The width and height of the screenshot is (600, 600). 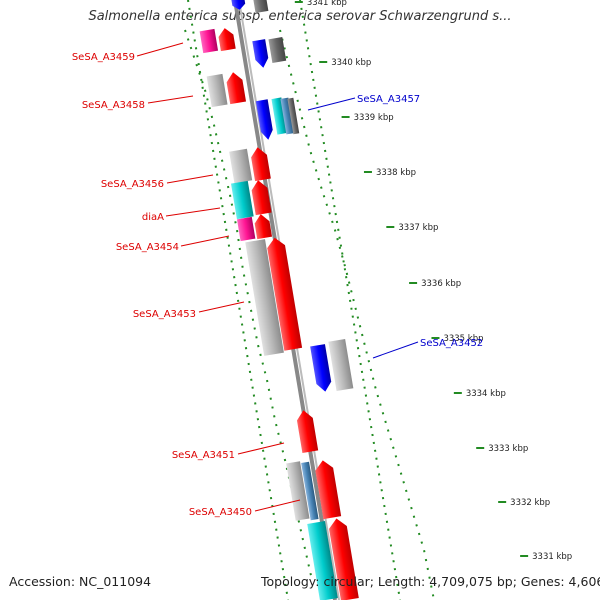 I want to click on gene-label: SeSA_A3456, so click(x=132, y=184).